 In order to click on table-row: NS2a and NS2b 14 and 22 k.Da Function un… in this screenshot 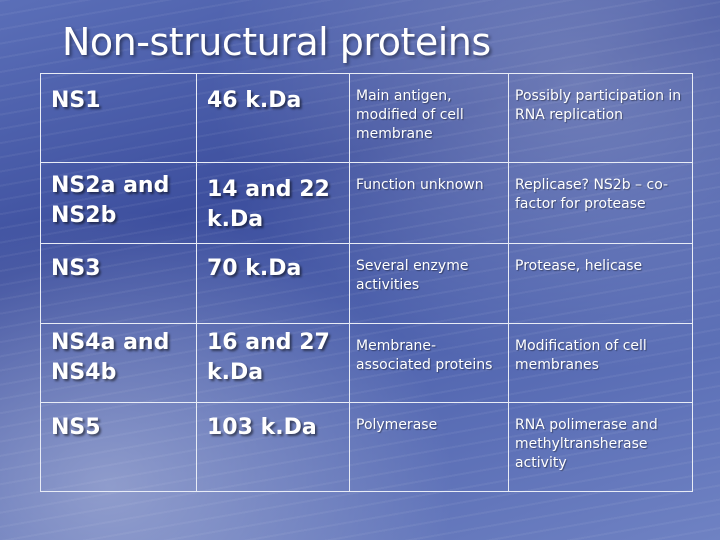, I will do `click(366, 203)`.